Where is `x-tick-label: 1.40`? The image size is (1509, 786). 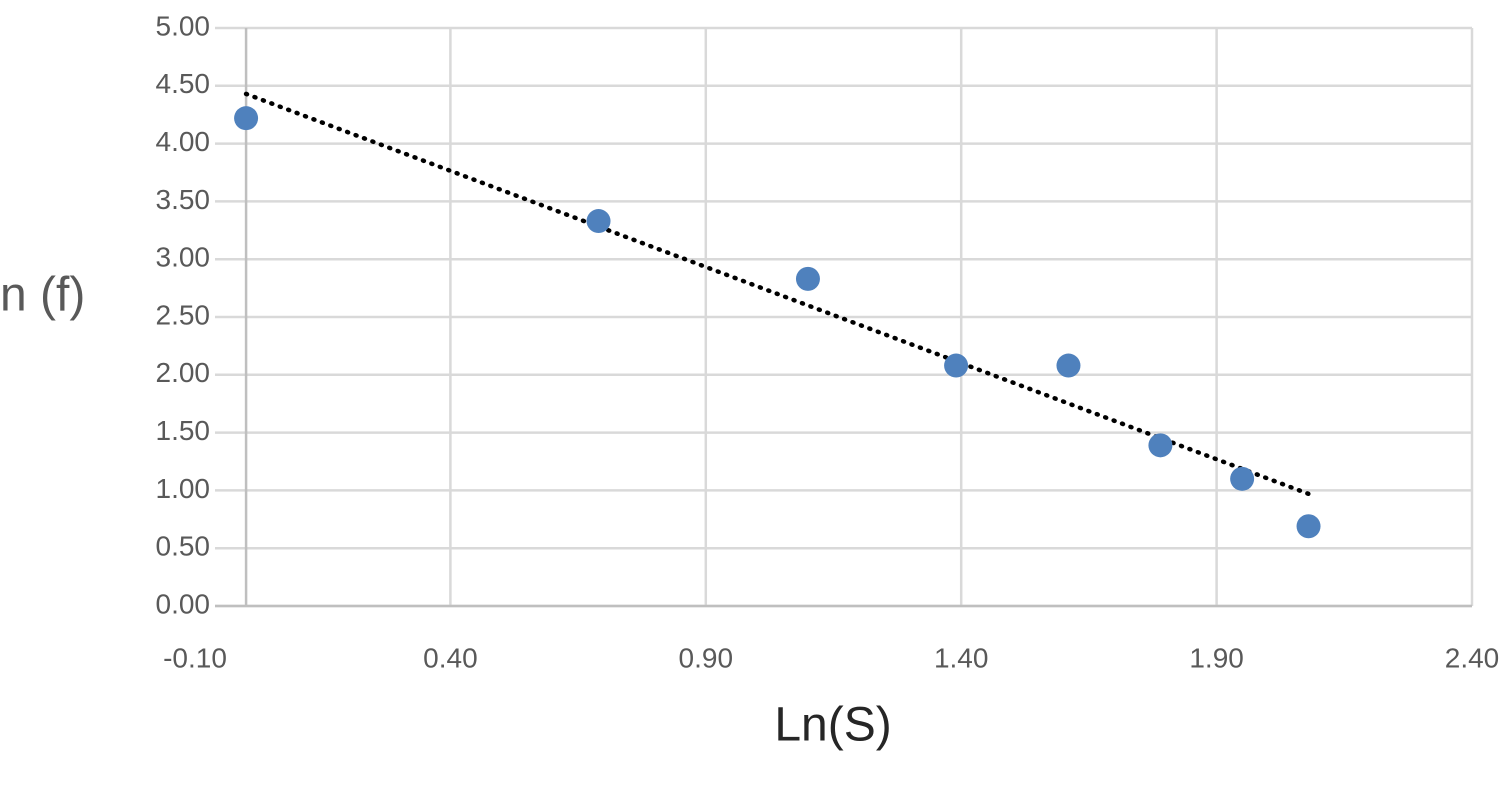
x-tick-label: 1.40 is located at coordinates (961, 657).